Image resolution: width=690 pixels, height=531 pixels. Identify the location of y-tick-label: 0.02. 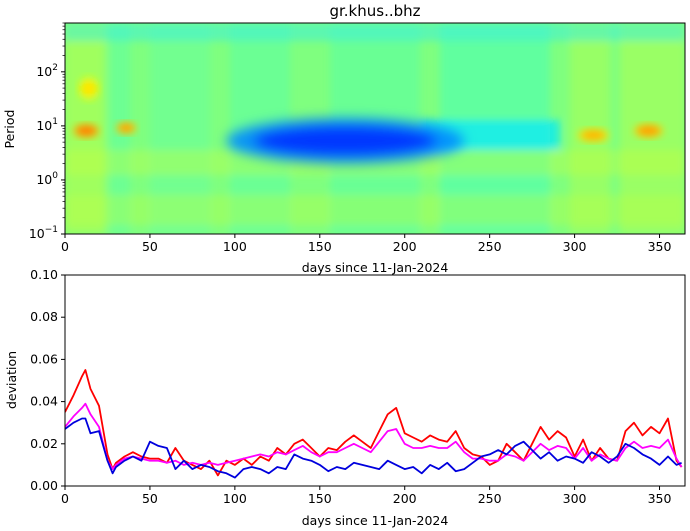
(44, 443).